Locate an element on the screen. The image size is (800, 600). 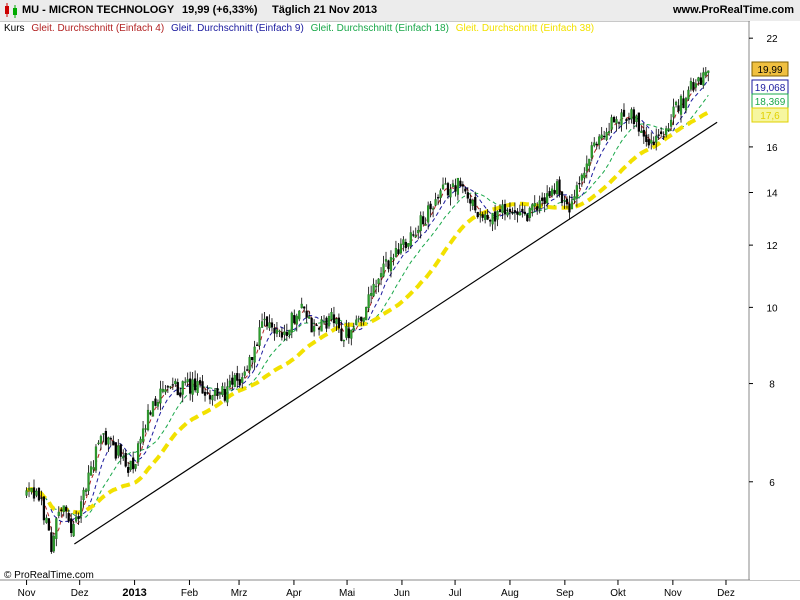
x-tick-label: Apr is located at coordinates (294, 593).